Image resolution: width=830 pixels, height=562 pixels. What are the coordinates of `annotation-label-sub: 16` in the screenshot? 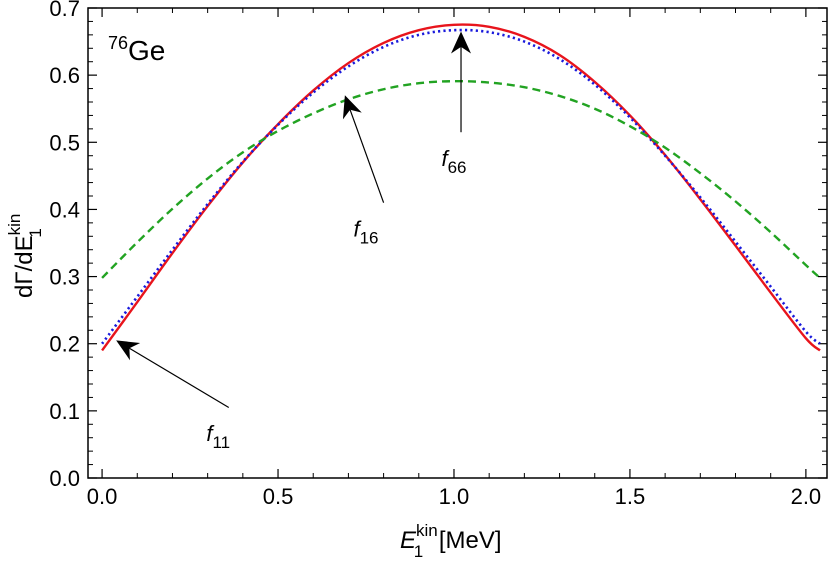 It's located at (369, 237).